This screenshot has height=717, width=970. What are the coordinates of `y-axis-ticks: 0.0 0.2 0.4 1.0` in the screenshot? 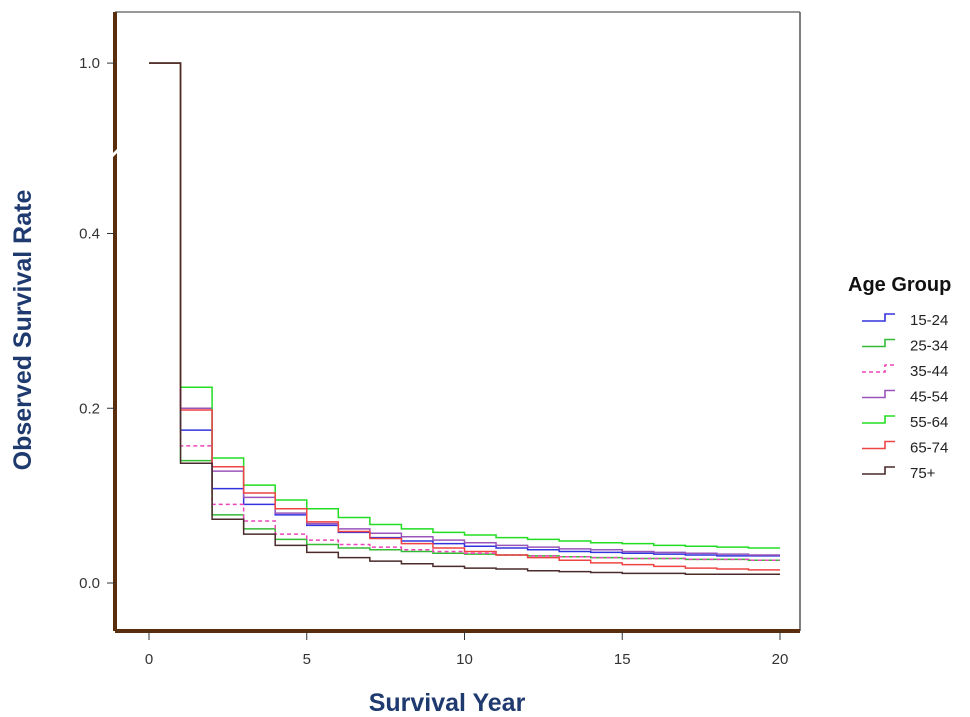 It's located at (97, 323).